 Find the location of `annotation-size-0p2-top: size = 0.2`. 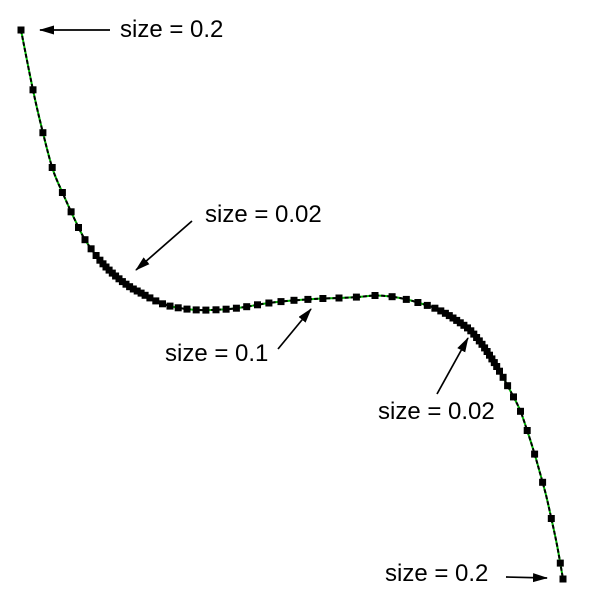

annotation-size-0p2-top: size = 0.2 is located at coordinates (131, 29).